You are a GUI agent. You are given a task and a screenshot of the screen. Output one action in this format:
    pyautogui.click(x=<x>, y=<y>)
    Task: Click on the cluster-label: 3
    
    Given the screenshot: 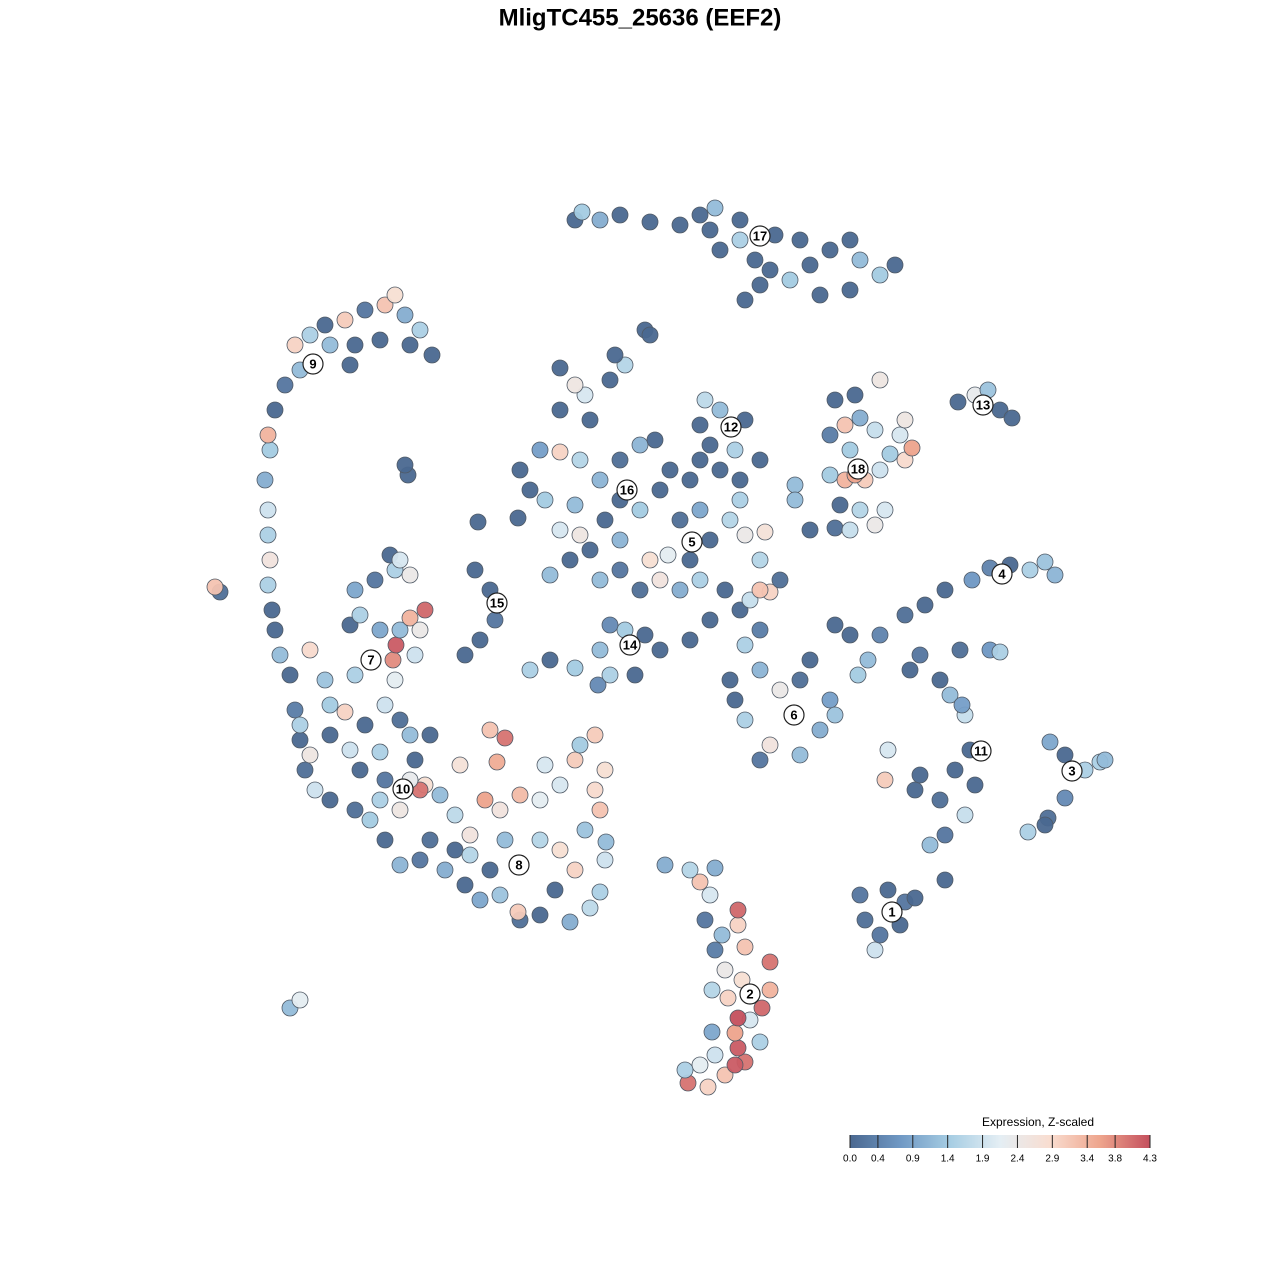 What is the action you would take?
    pyautogui.click(x=1071, y=770)
    